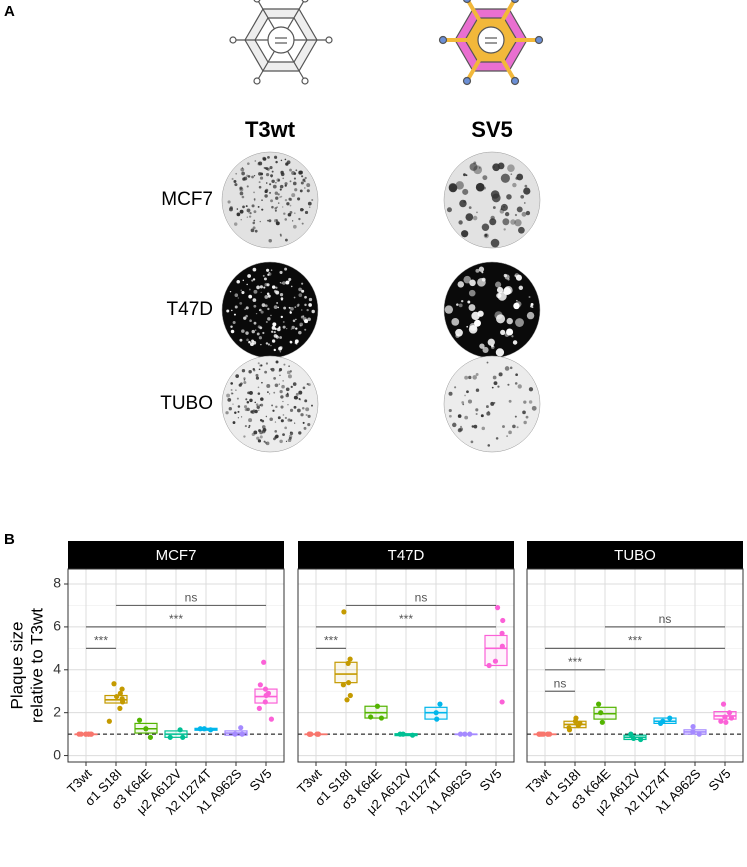 Image resolution: width=747 pixels, height=867 pixels. I want to click on significance-label: ns, so click(665, 619).